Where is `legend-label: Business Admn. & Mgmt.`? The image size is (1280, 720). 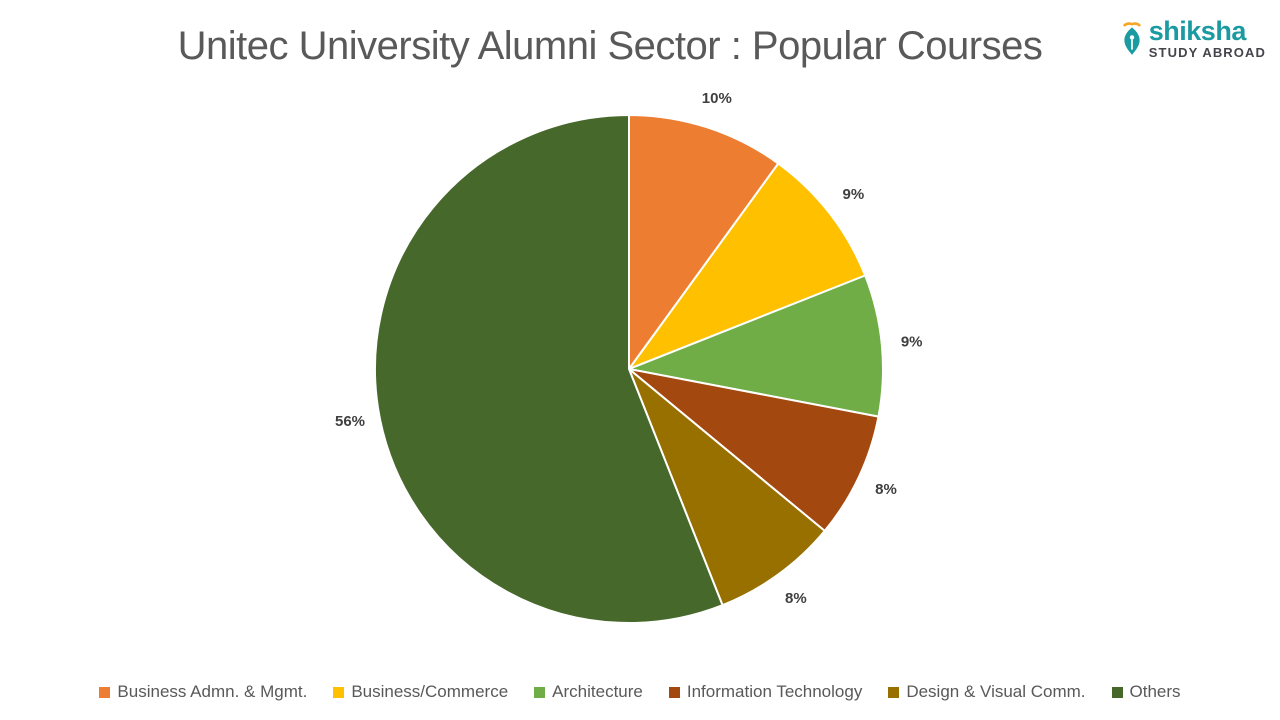
legend-label: Business Admn. & Mgmt. is located at coordinates (212, 691).